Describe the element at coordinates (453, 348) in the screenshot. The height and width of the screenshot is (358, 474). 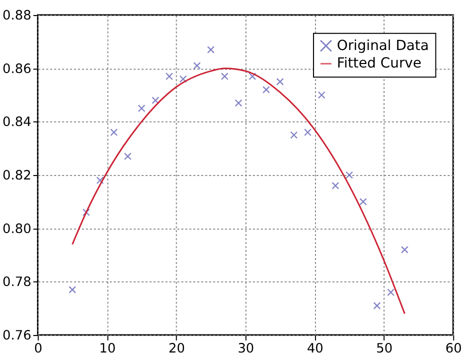
I see `x-tick-label: 60` at that location.